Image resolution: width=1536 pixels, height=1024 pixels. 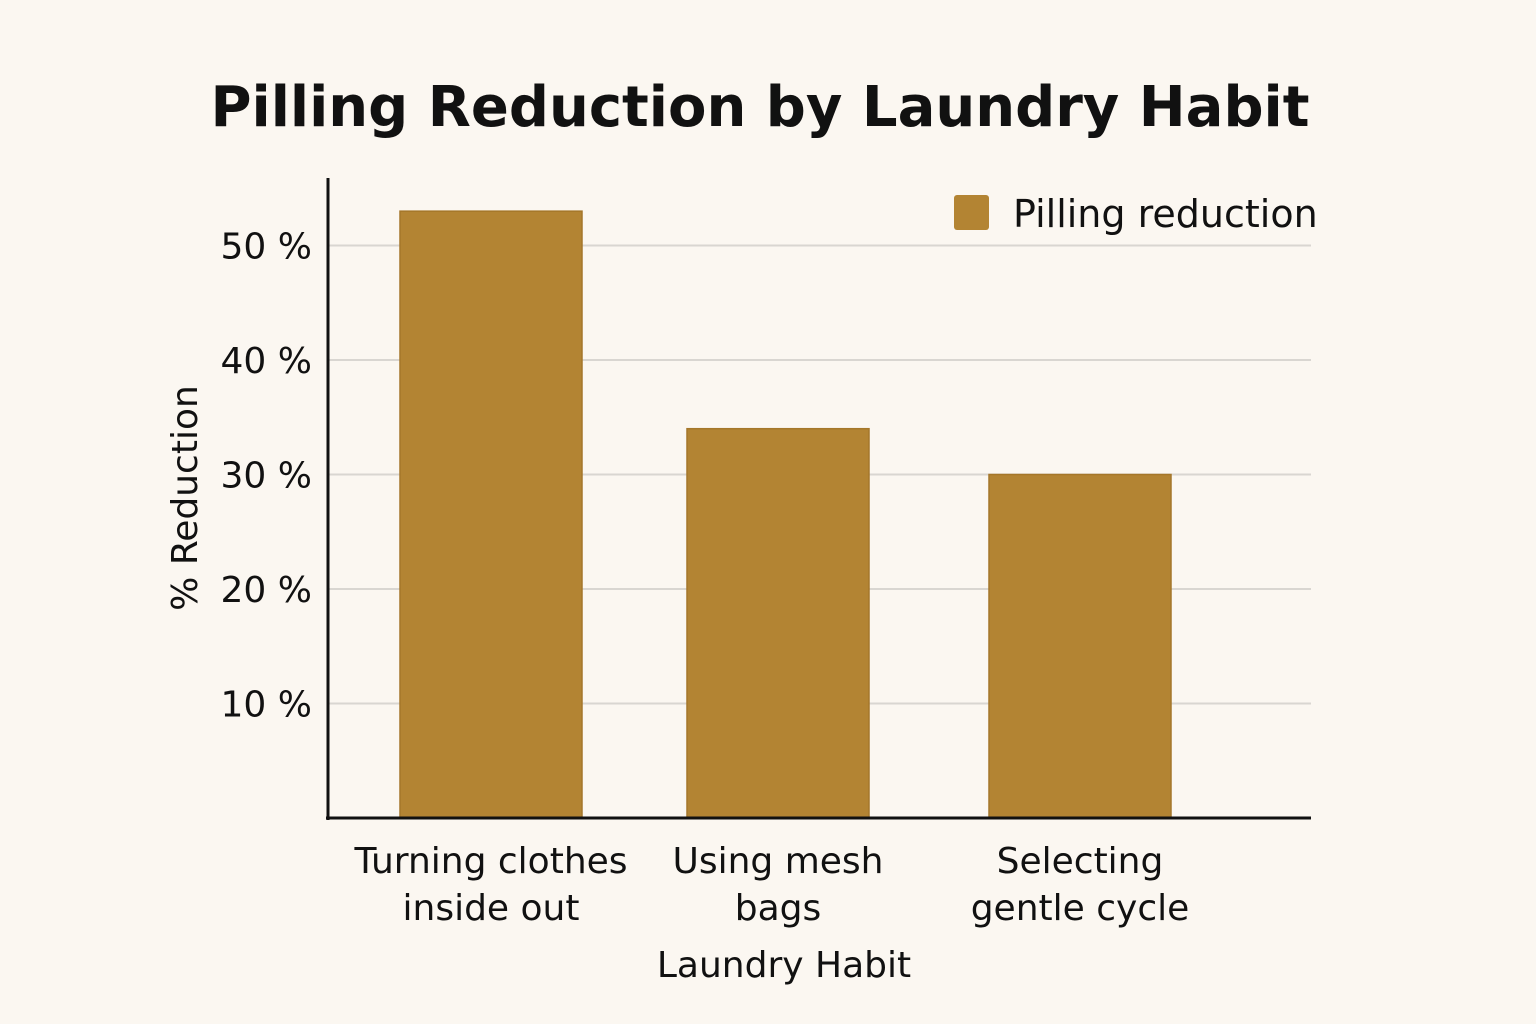 I want to click on y-tick-label: 20 %, so click(x=266, y=590).